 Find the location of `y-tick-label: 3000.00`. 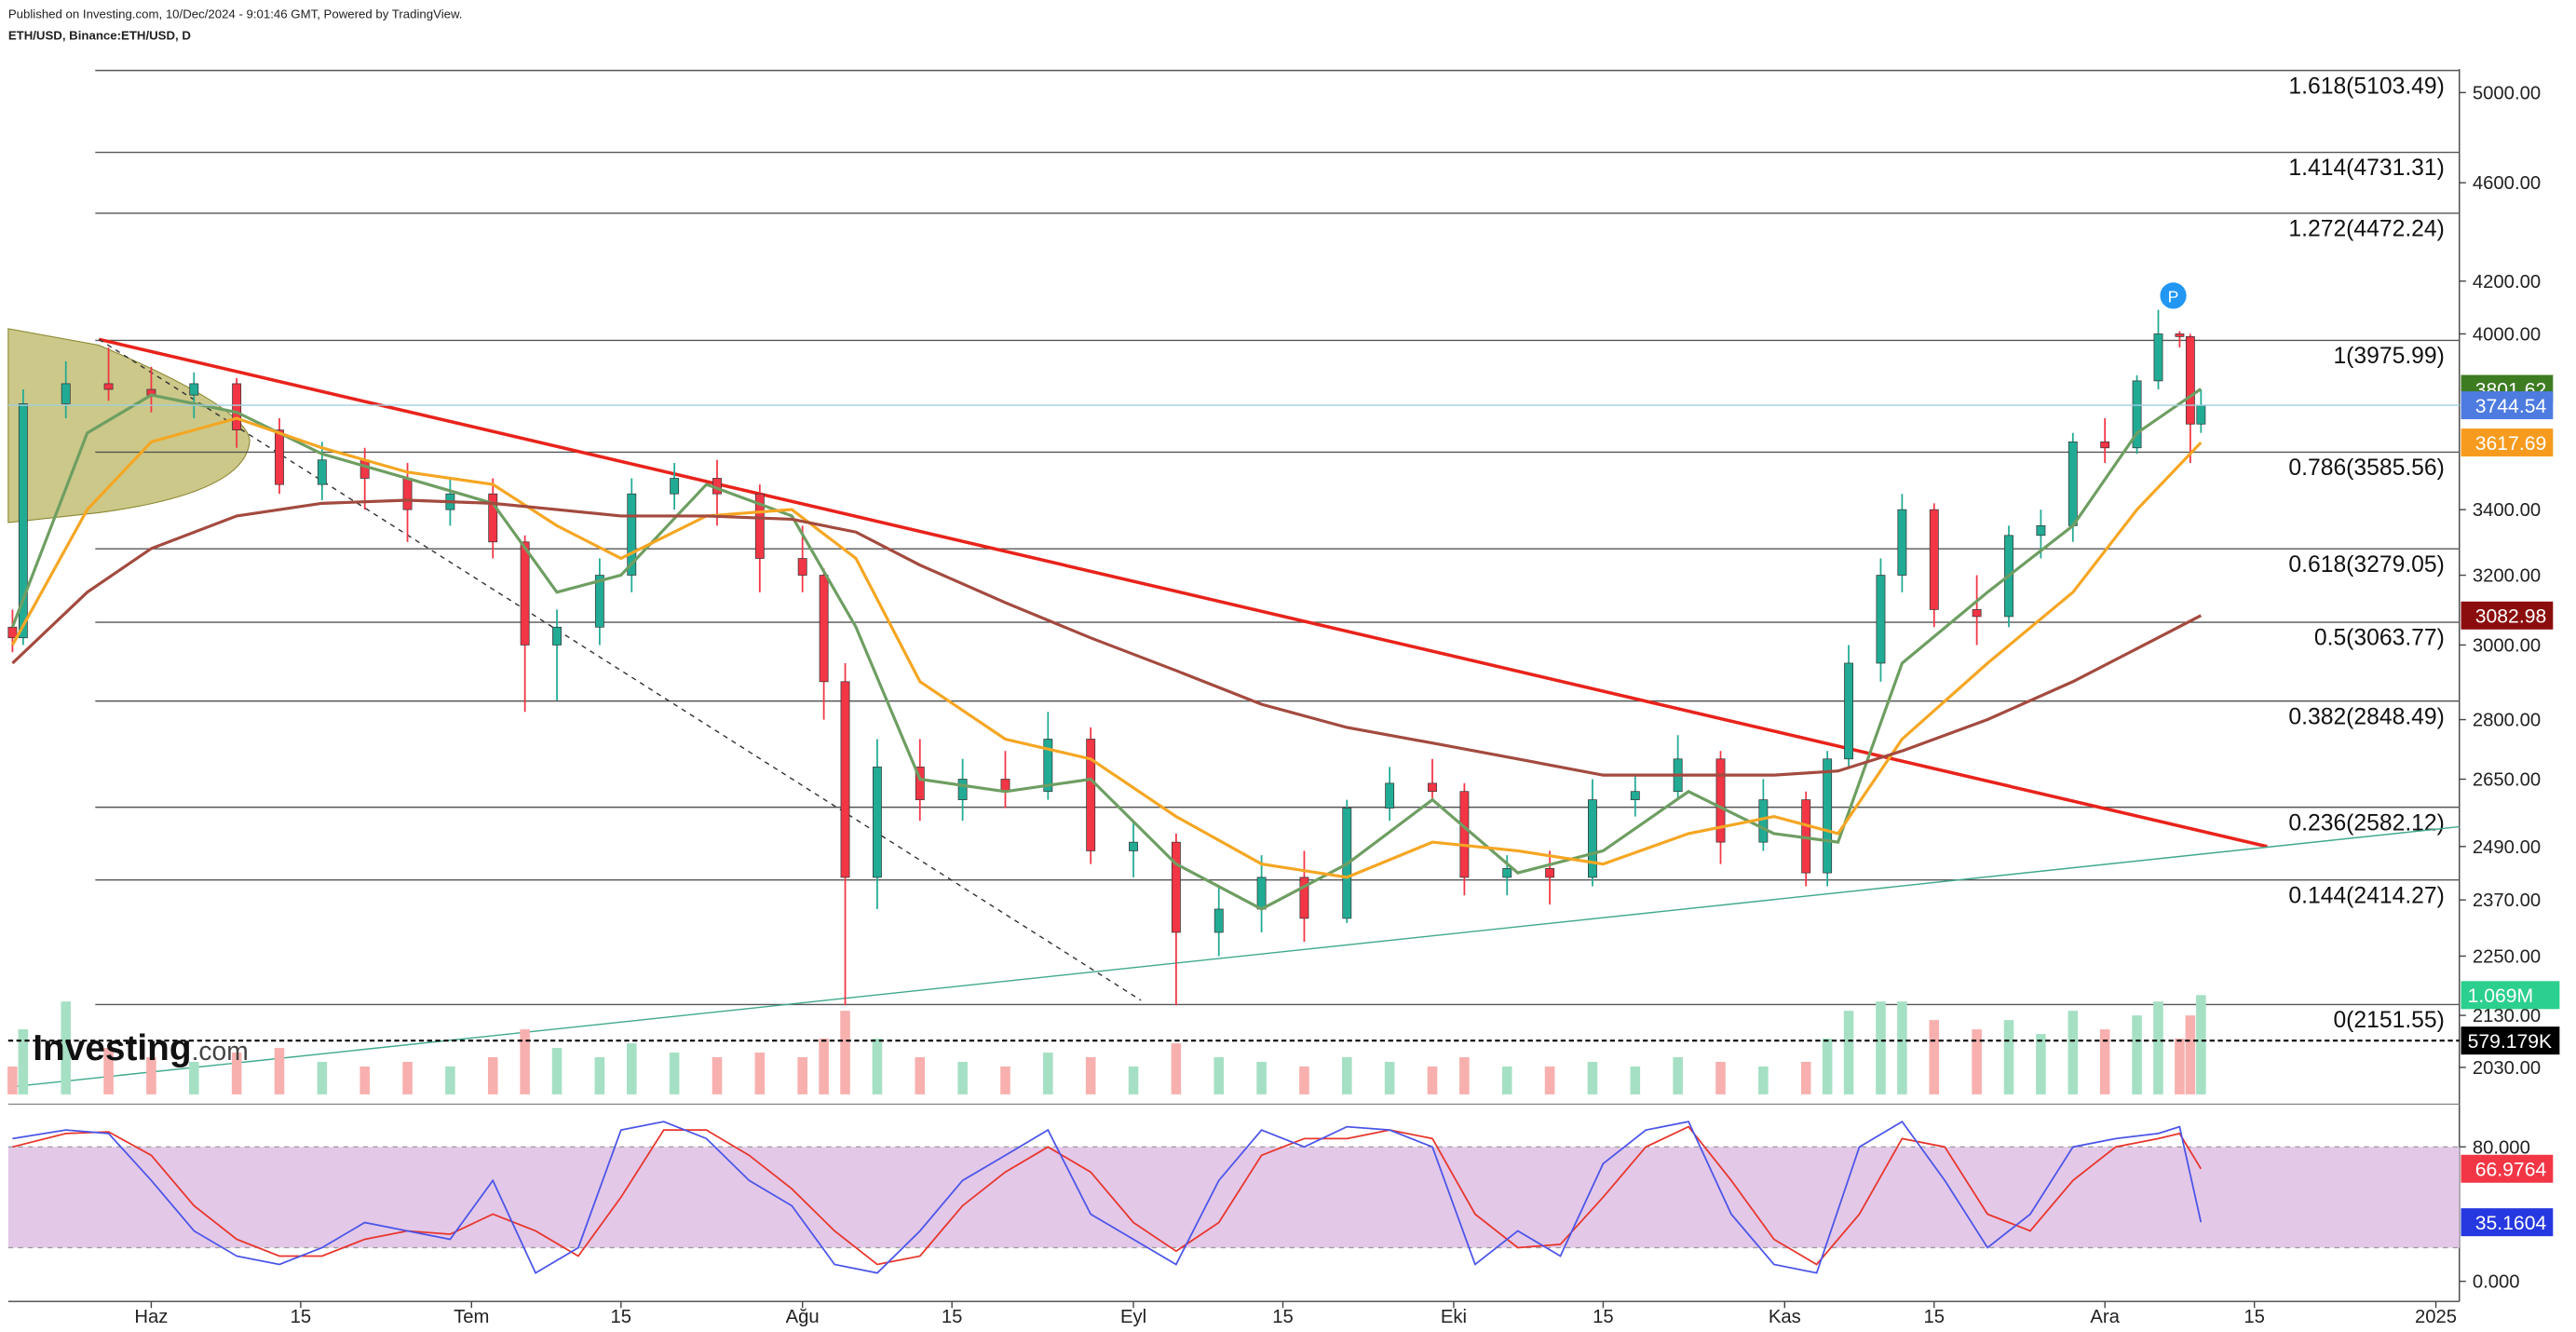

y-tick-label: 3000.00 is located at coordinates (2507, 647).